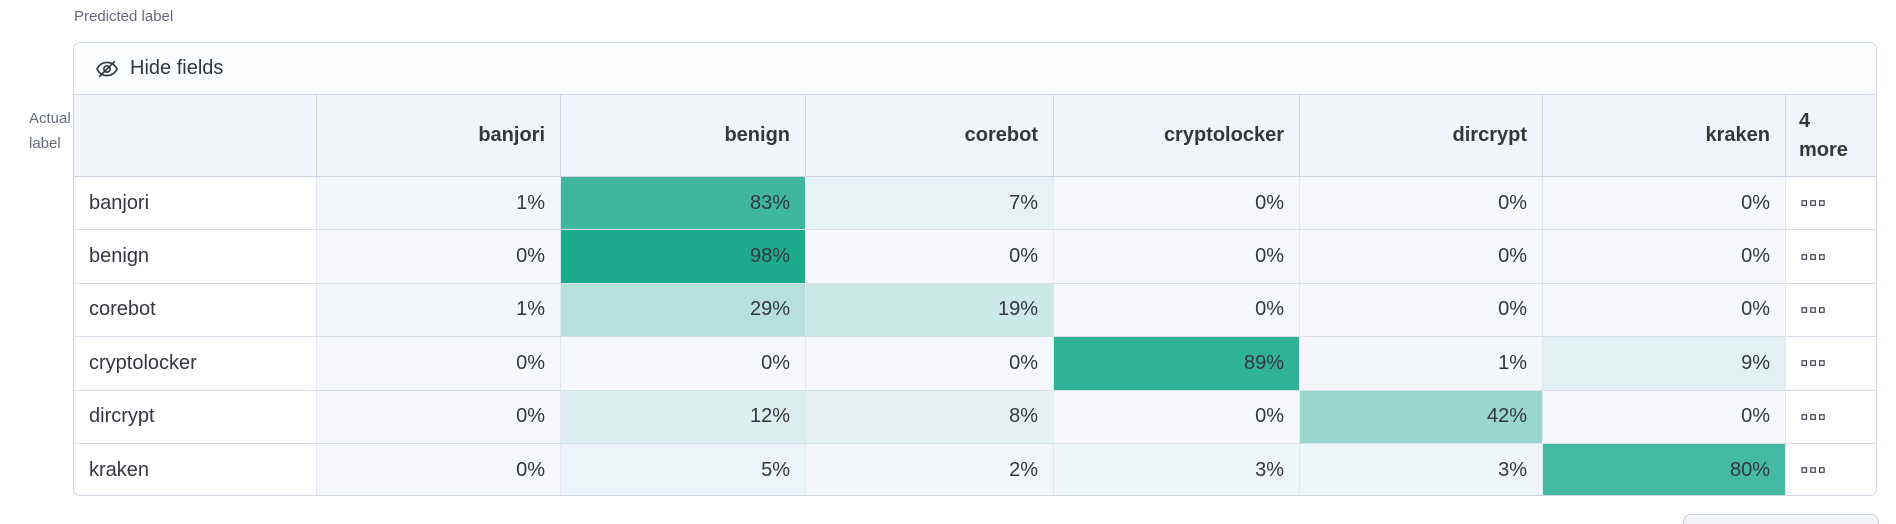  What do you see at coordinates (930, 204) in the screenshot?
I see `matrix-cell-banjori-corebot: 7%` at bounding box center [930, 204].